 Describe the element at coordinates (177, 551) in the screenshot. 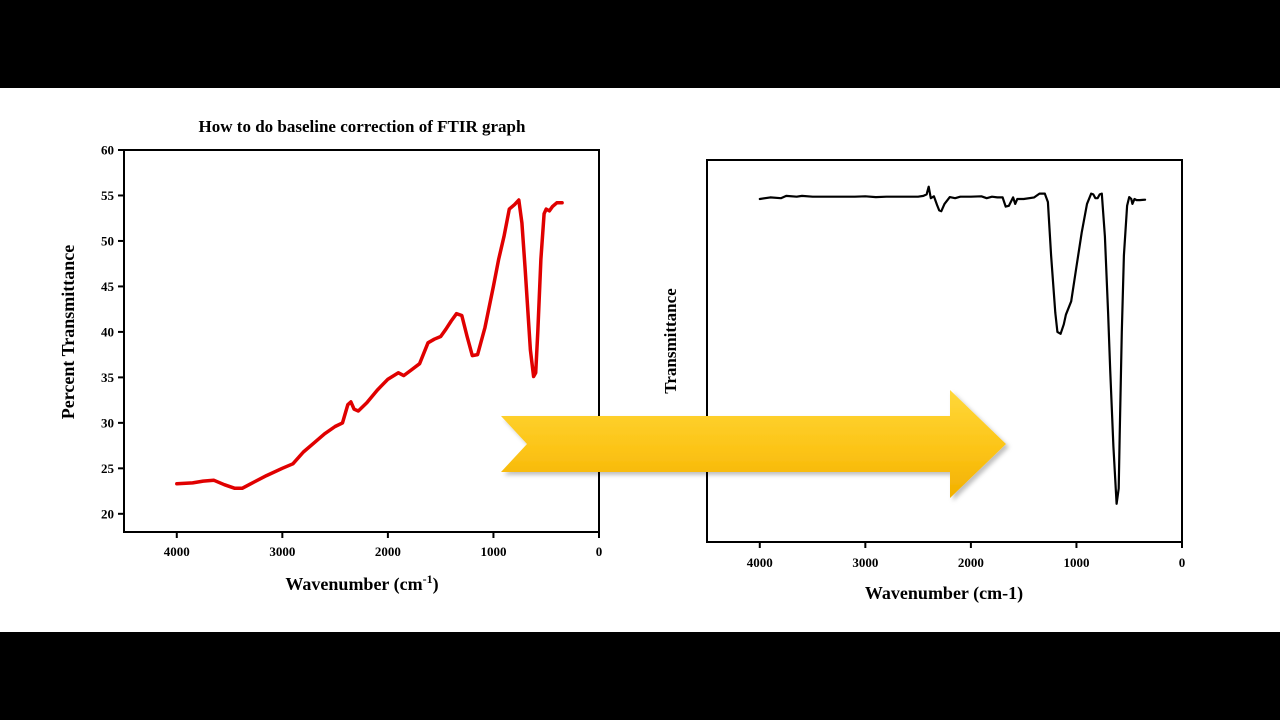

I see `chart1-x-tick-label: 4000` at that location.